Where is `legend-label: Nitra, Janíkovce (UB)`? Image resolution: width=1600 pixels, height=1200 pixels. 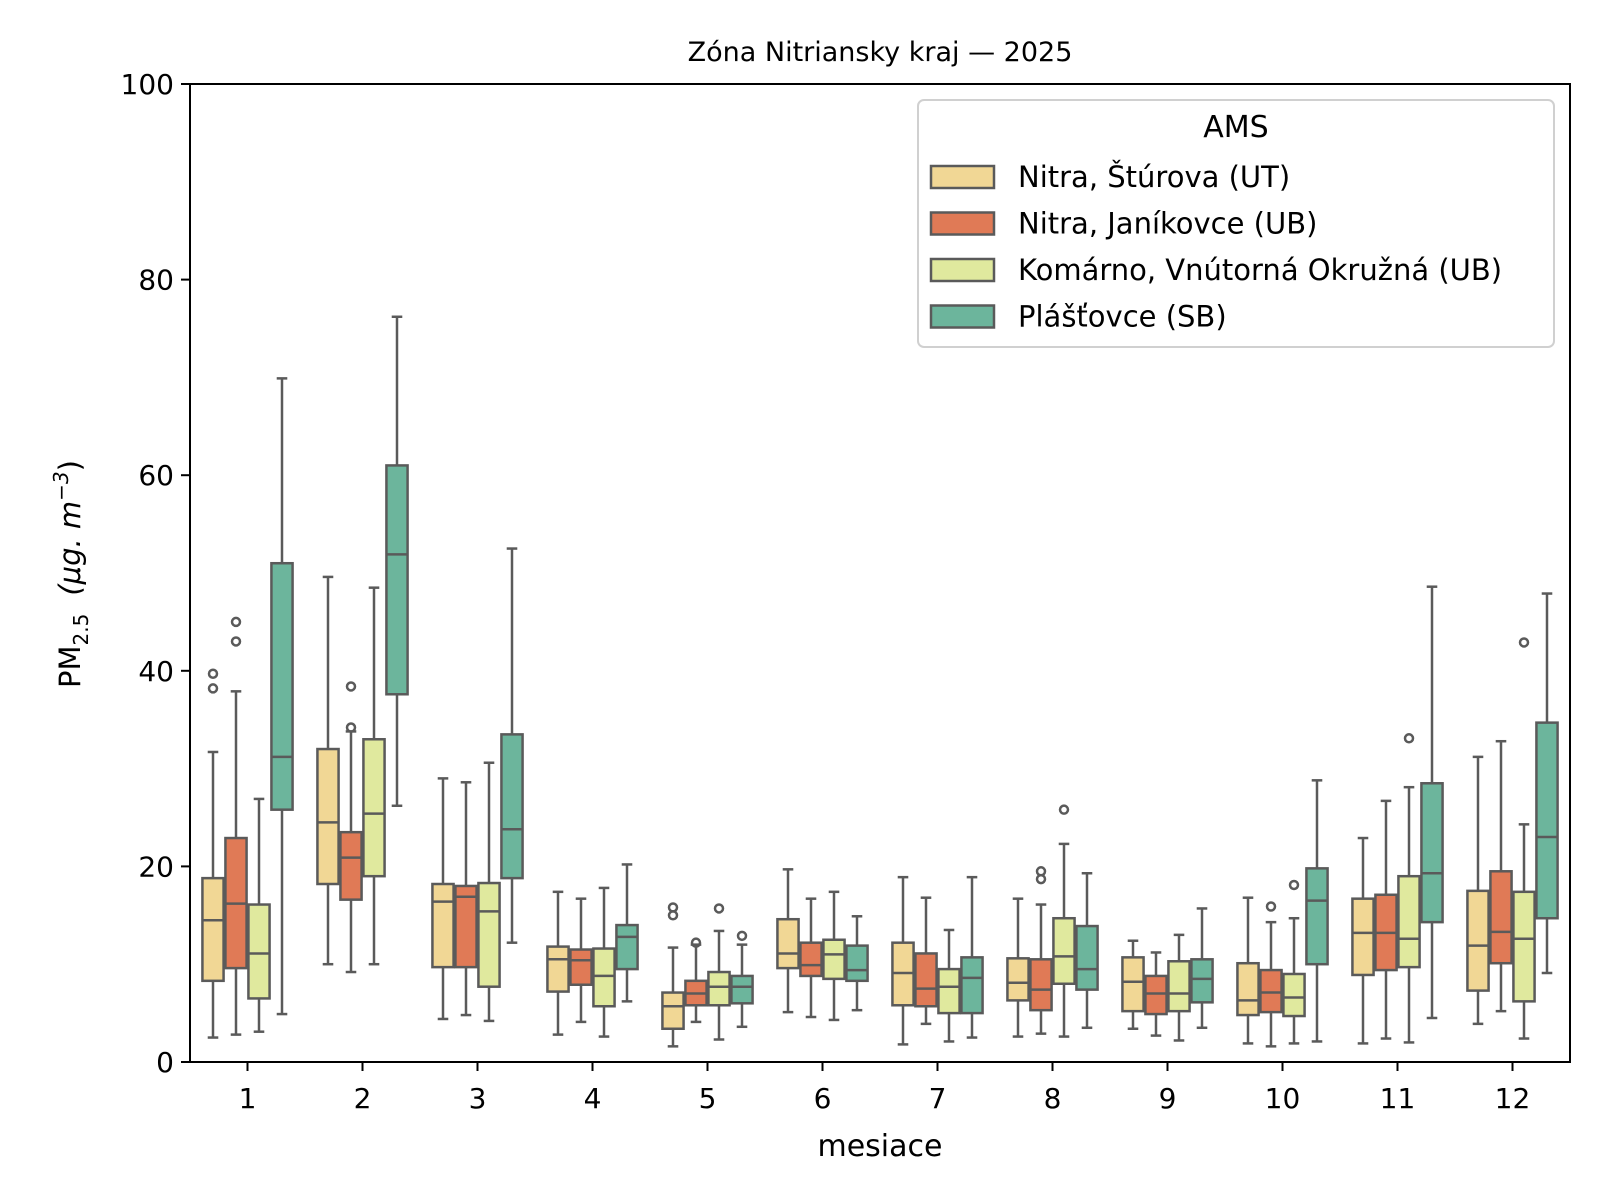
legend-label: Nitra, Janíkovce (UB) is located at coordinates (1167, 224).